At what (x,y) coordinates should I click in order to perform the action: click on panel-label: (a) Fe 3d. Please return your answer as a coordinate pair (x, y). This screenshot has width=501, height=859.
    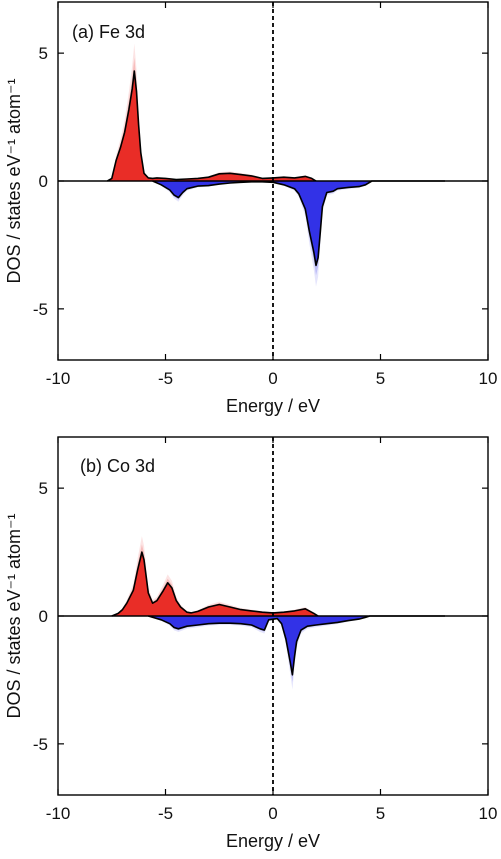
    Looking at the image, I should click on (108, 32).